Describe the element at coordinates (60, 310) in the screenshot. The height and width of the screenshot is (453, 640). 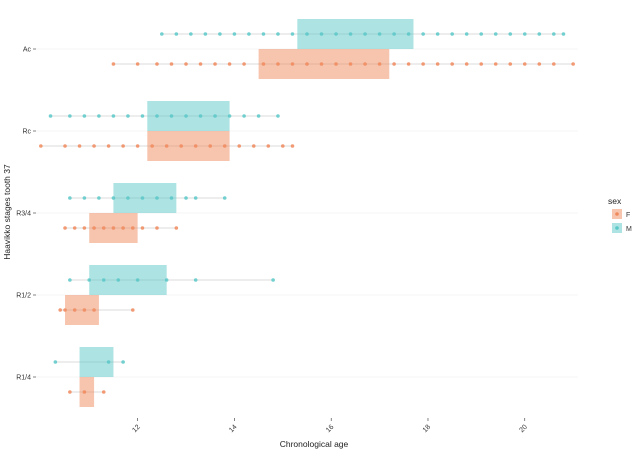
I see `point-F-R1/2` at that location.